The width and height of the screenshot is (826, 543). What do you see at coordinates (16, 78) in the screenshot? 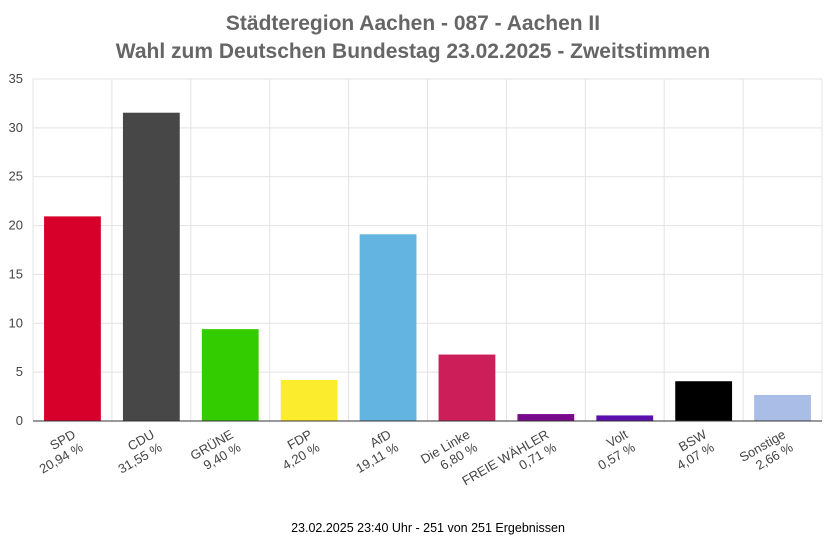
I see `y-tick-label: 35` at bounding box center [16, 78].